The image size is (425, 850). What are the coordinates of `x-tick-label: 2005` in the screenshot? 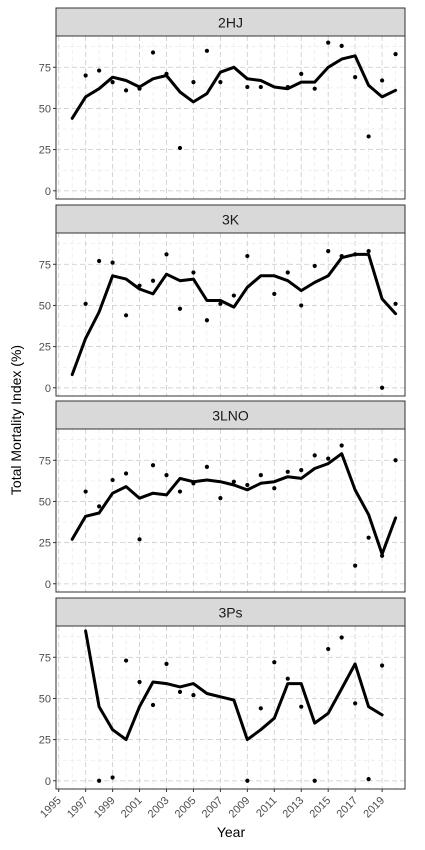 It's located at (186, 808).